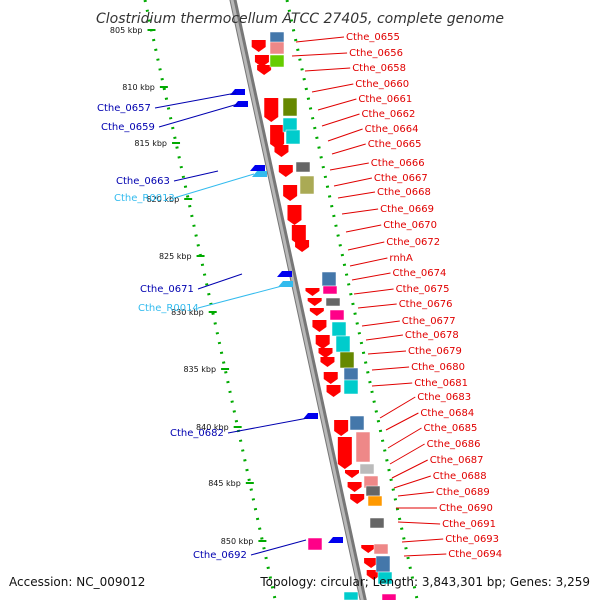  What do you see at coordinates (460, 476) in the screenshot?
I see `gene-label-cthe_0688: Cthe_0688` at bounding box center [460, 476].